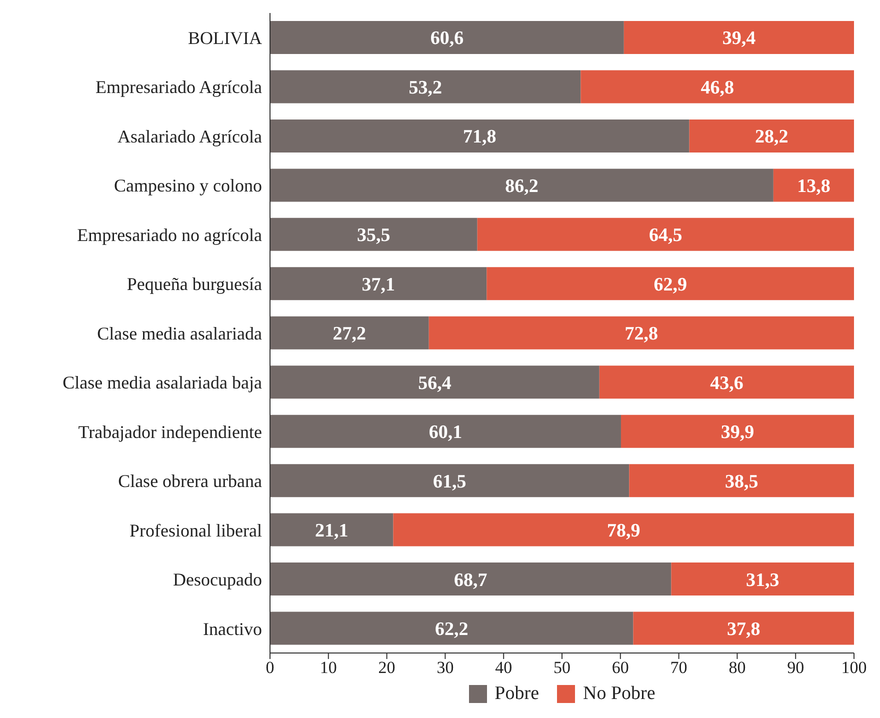 Image resolution: width=880 pixels, height=718 pixels. I want to click on data-label: 38,5, so click(741, 481).